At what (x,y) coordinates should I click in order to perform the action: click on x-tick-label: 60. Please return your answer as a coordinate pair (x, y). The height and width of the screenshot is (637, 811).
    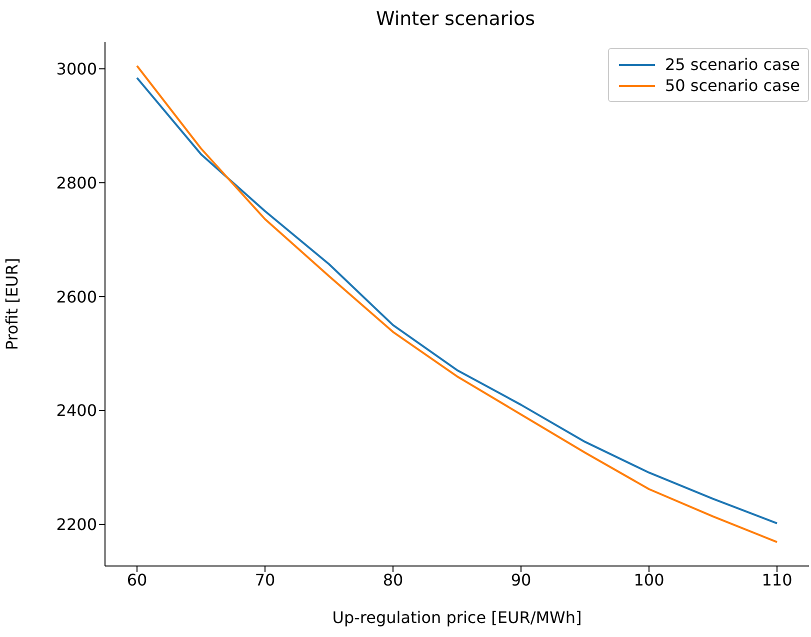
    Looking at the image, I should click on (137, 580).